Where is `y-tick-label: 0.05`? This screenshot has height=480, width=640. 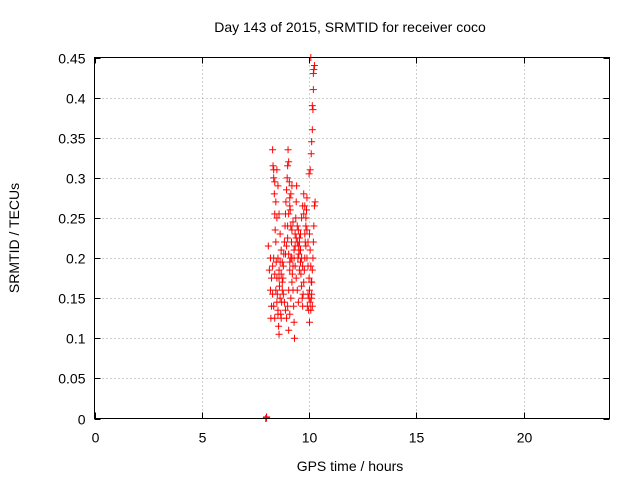
y-tick-label: 0.05 is located at coordinates (71, 379).